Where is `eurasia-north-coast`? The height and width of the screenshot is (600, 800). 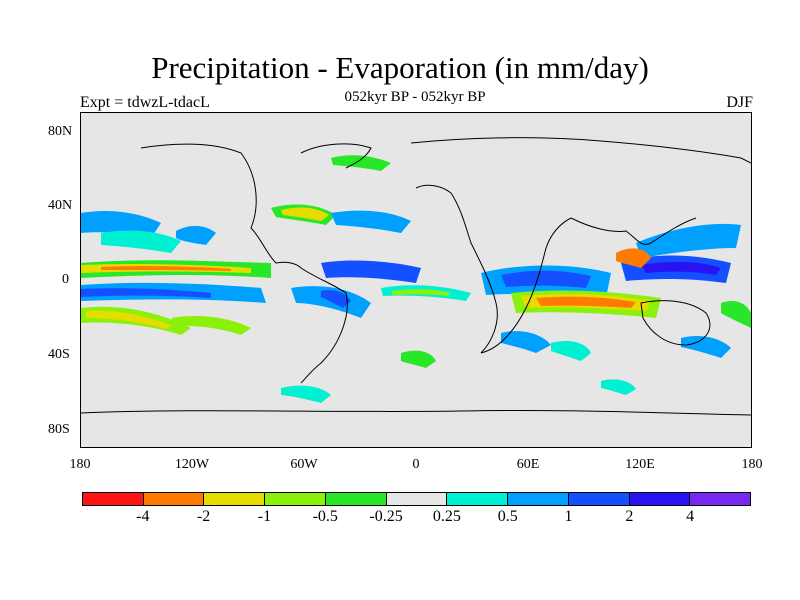 eurasia-north-coast is located at coordinates (581, 150).